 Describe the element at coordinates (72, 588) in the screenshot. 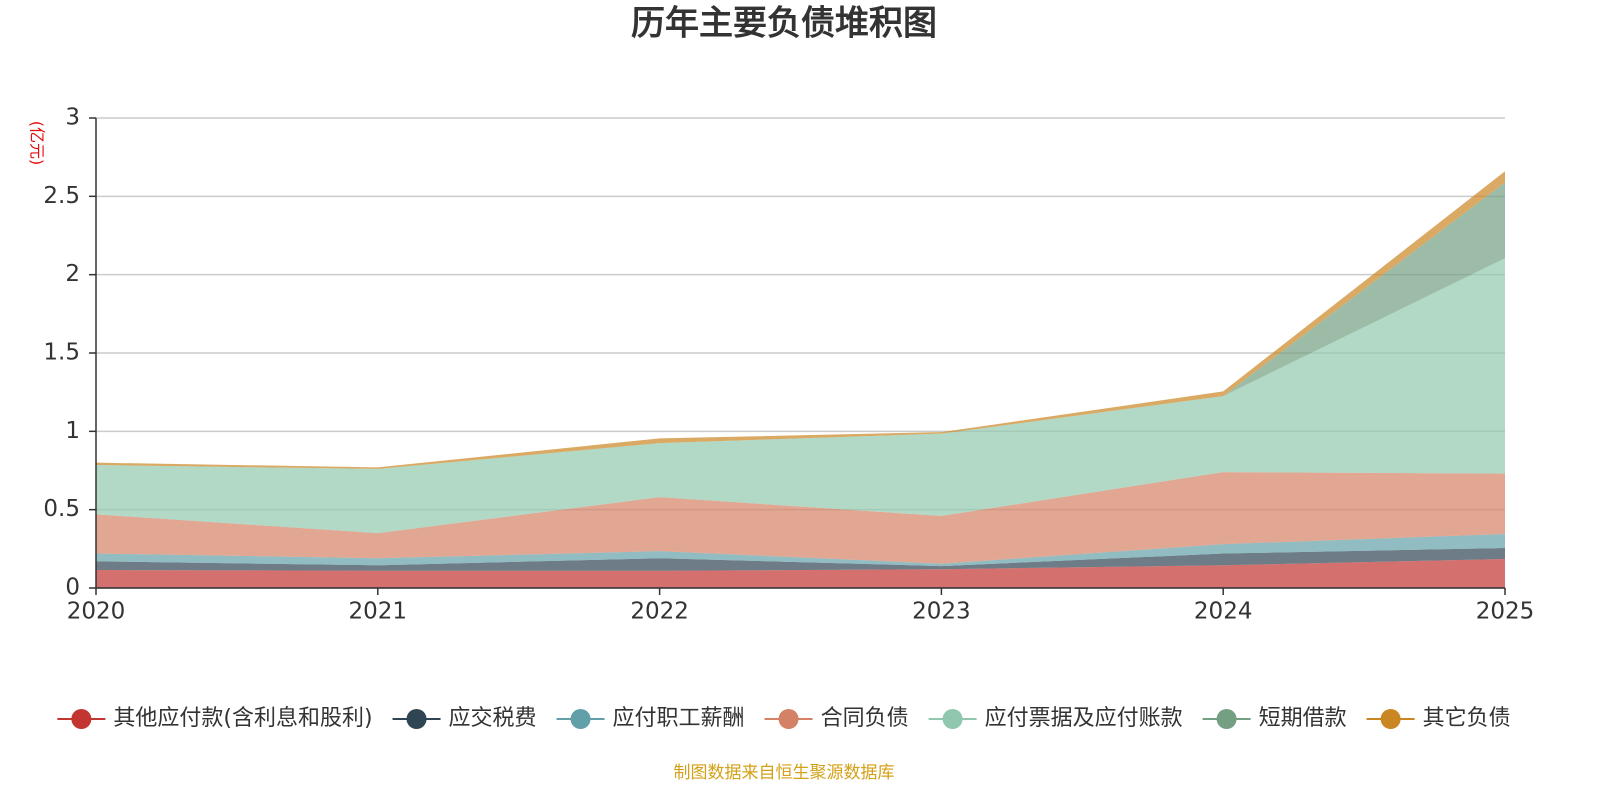

I see `y-tick-label: 0` at that location.